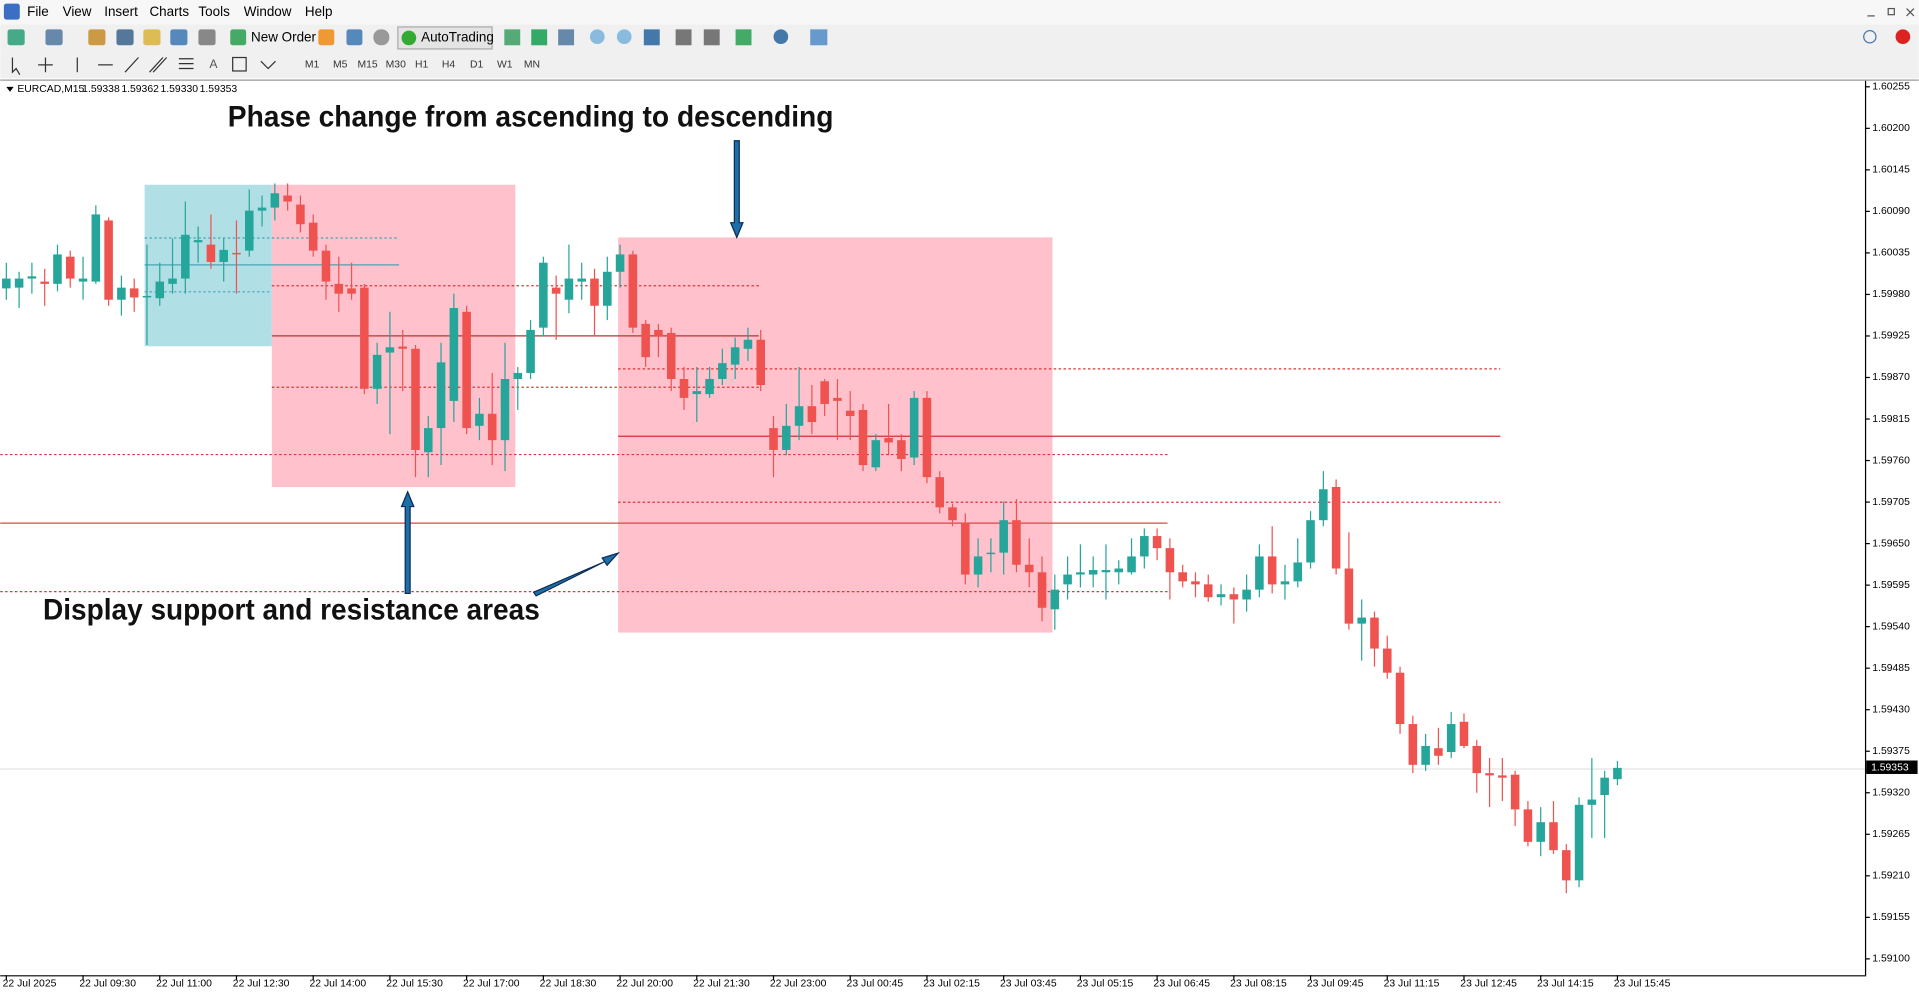 This screenshot has width=1919, height=996. I want to click on x-tick-label: 22 Jul 18:30, so click(568, 984).